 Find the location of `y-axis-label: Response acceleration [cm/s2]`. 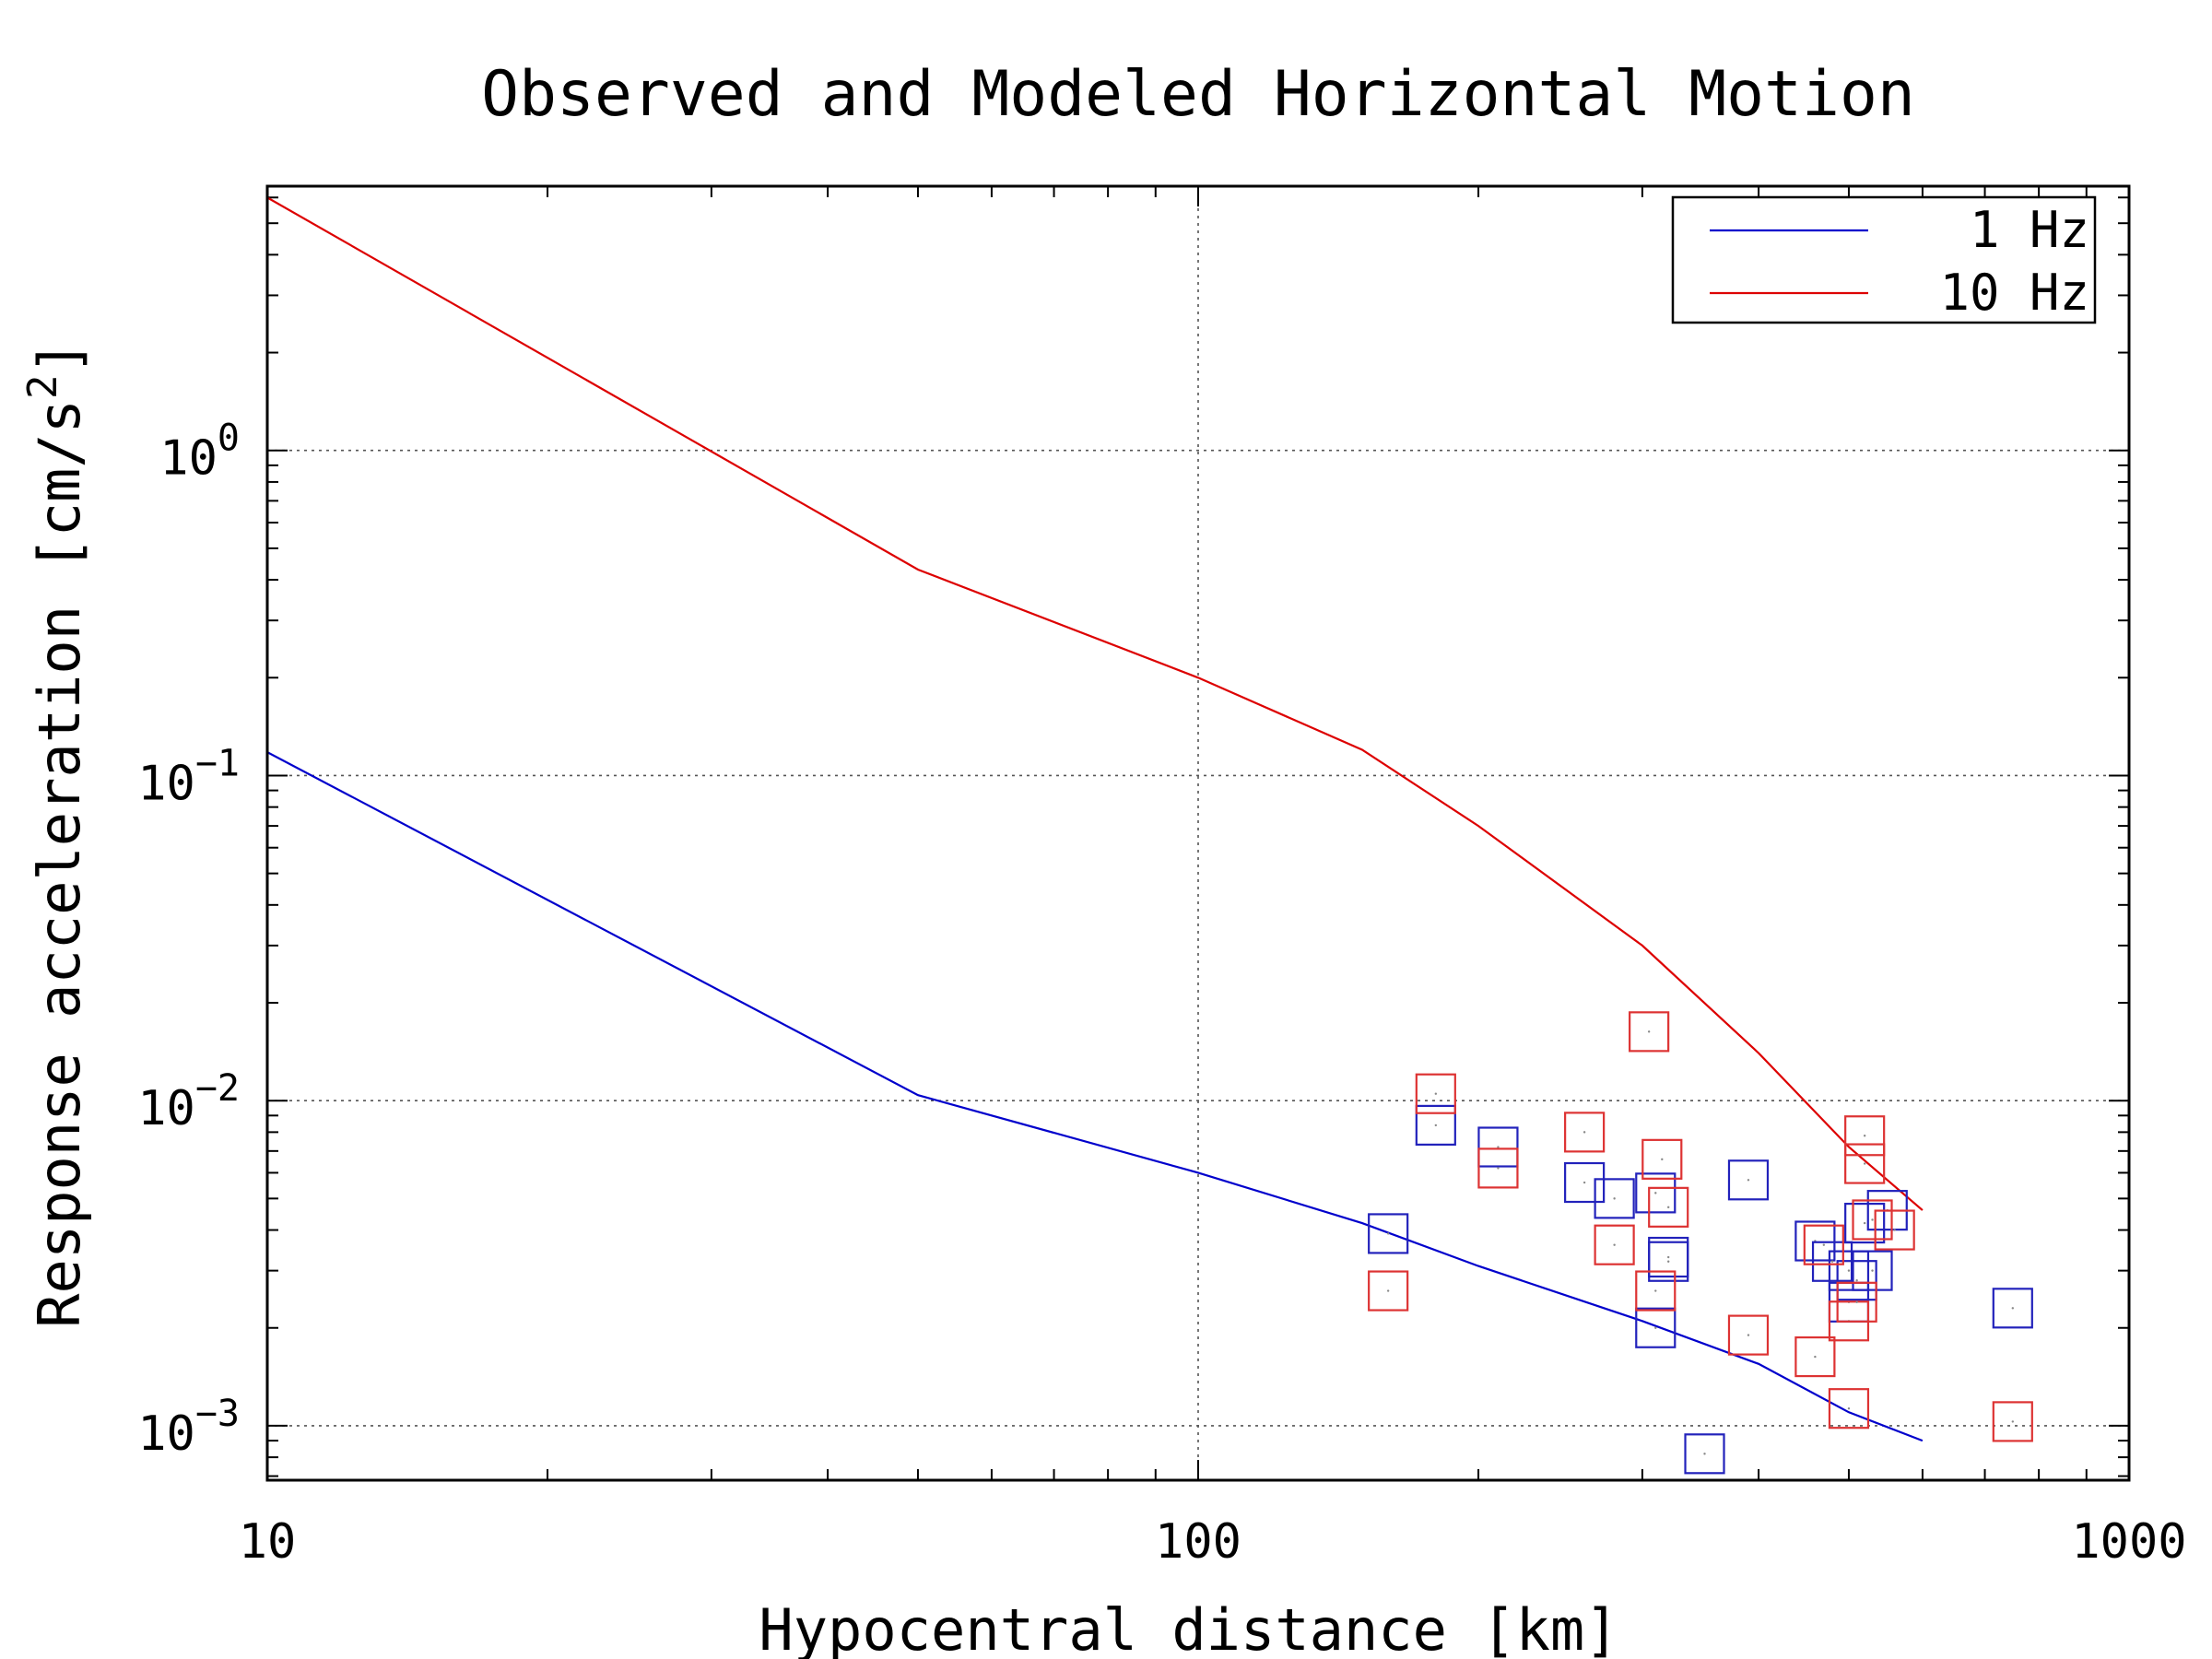

y-axis-label: Response acceleration [cm/s2] is located at coordinates (56, 834).